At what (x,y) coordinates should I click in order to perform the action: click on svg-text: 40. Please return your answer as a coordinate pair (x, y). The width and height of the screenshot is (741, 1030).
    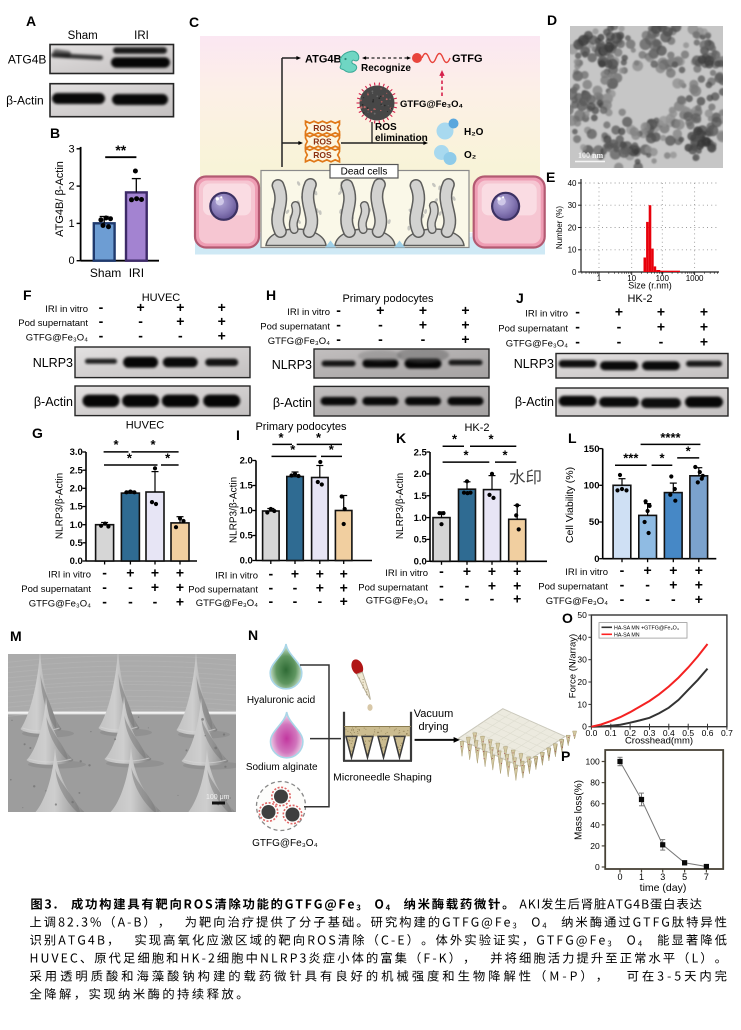
    Looking at the image, I should click on (582, 637).